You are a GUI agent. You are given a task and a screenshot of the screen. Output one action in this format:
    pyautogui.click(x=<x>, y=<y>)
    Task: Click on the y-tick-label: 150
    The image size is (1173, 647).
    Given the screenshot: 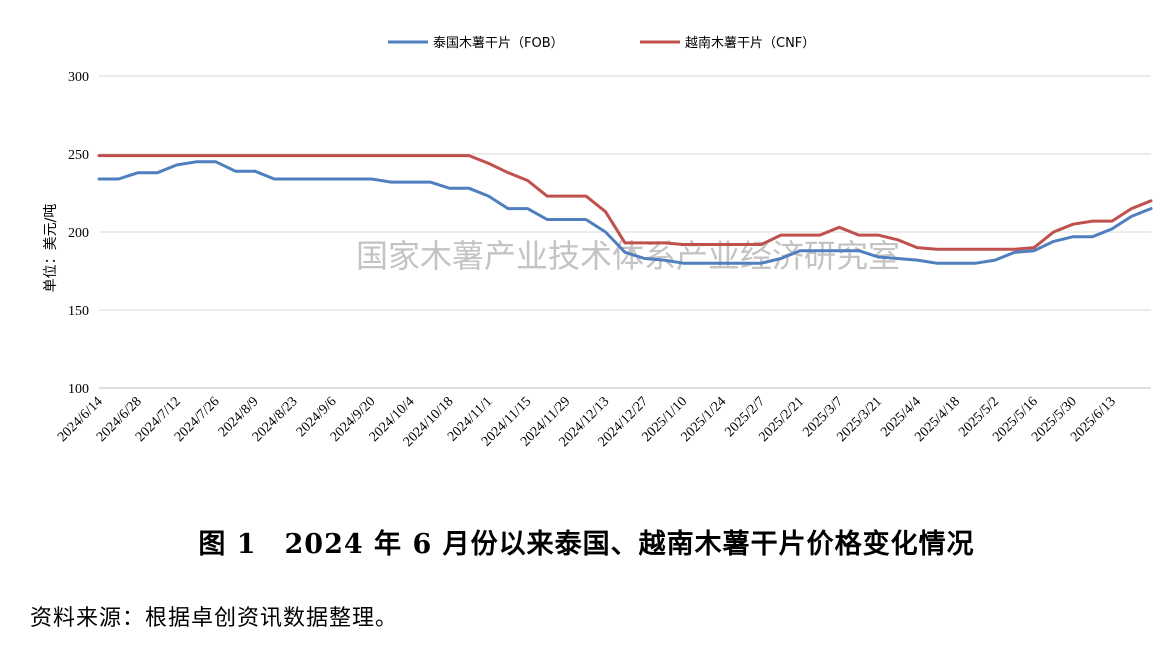 What is the action you would take?
    pyautogui.click(x=78, y=311)
    